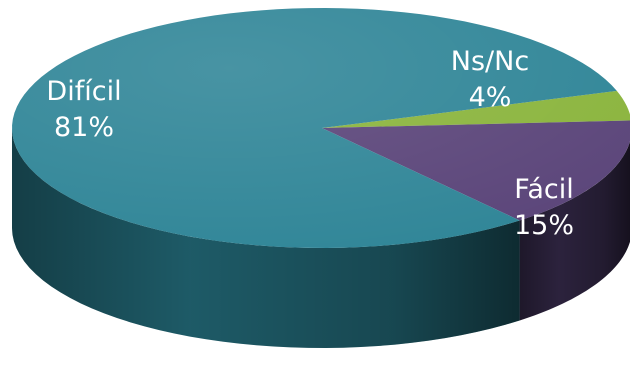 Image resolution: width=630 pixels, height=374 pixels. What do you see at coordinates (84, 127) in the screenshot?
I see `slice-value-label: 81%` at bounding box center [84, 127].